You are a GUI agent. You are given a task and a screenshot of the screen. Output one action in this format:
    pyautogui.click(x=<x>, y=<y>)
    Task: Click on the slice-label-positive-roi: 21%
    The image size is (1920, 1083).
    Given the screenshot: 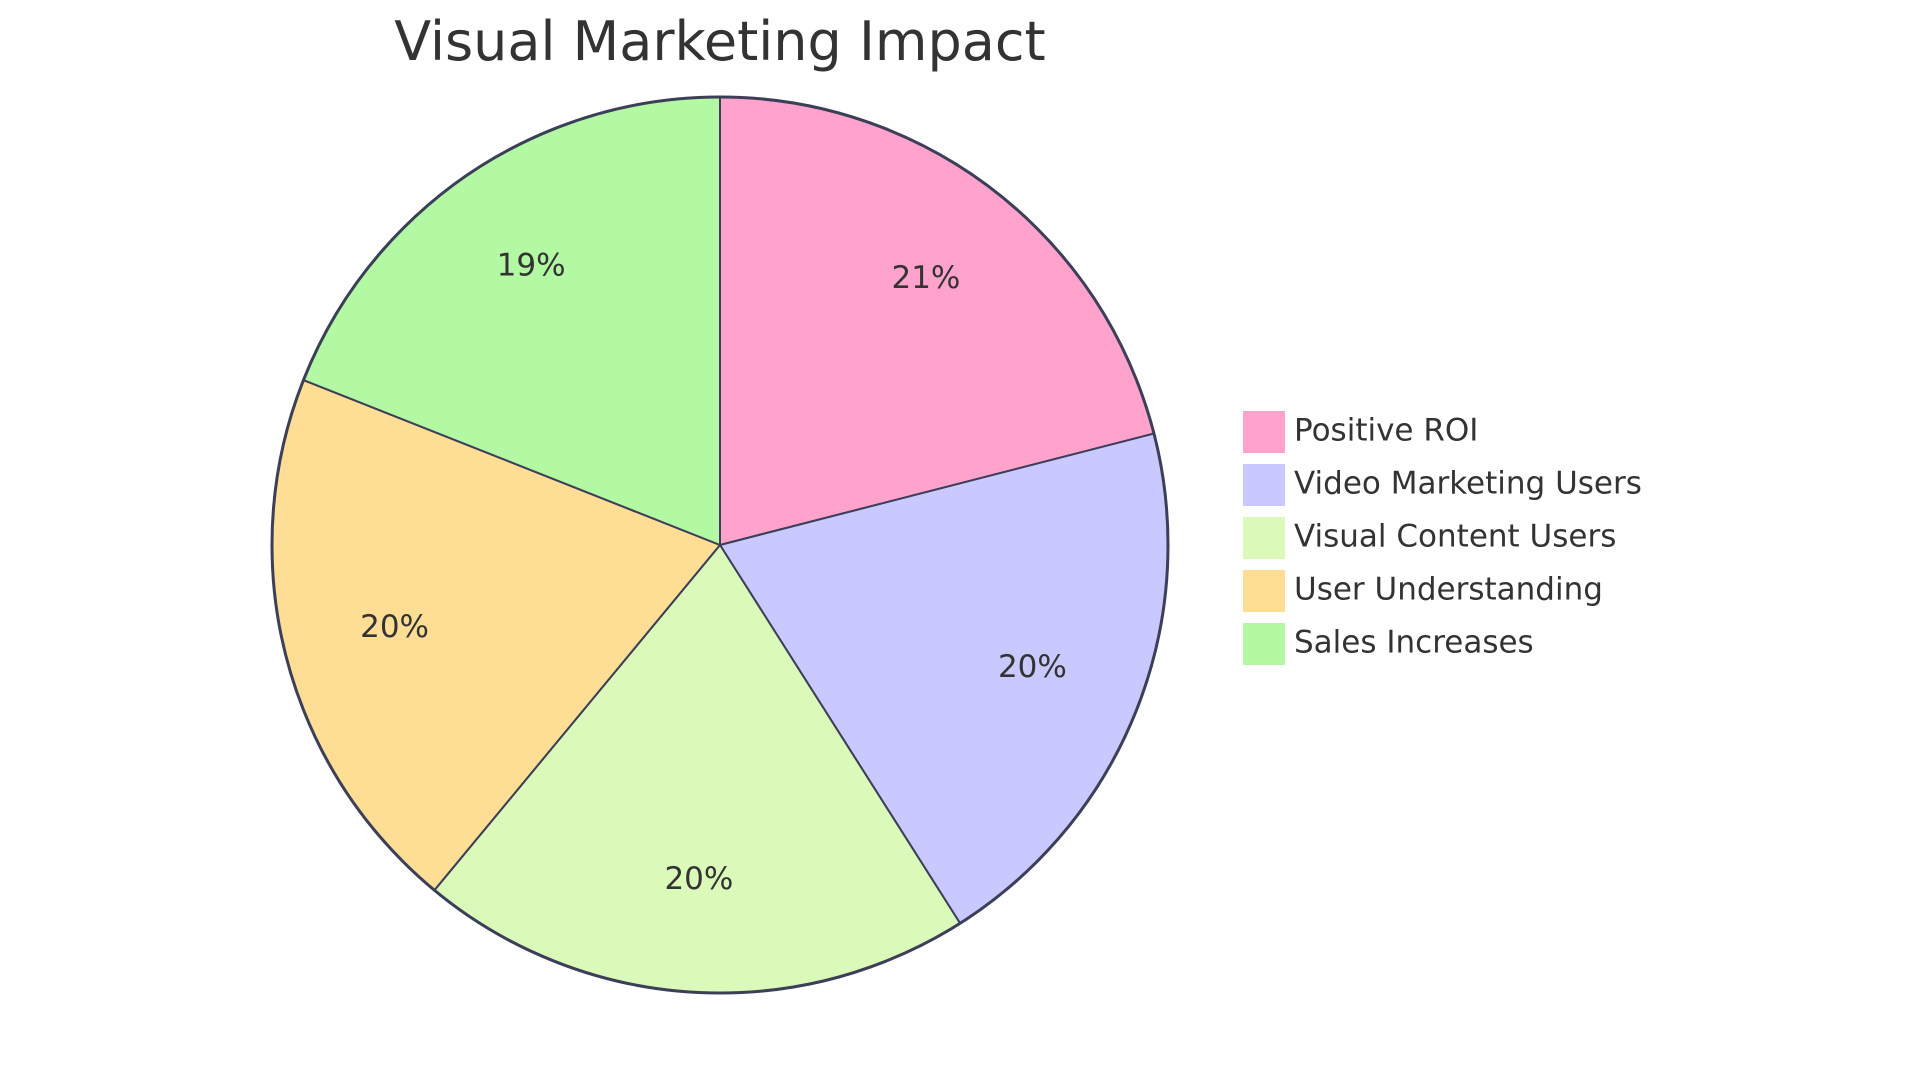 What is the action you would take?
    pyautogui.click(x=925, y=278)
    